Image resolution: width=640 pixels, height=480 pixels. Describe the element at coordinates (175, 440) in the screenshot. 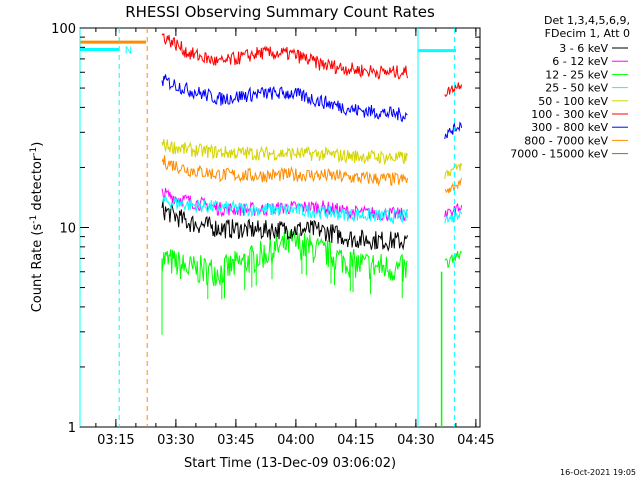

I see `x-tick-label: 03:30` at that location.